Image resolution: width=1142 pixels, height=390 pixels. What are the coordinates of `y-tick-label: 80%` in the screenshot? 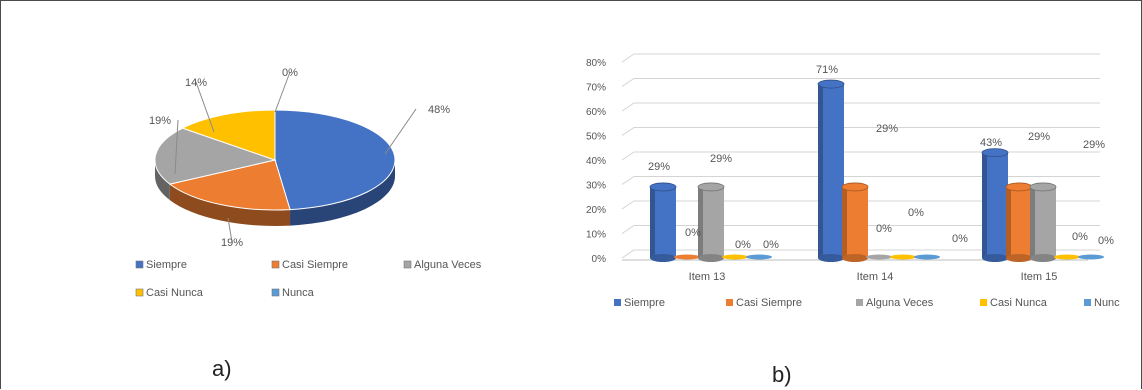 It's located at (596, 63).